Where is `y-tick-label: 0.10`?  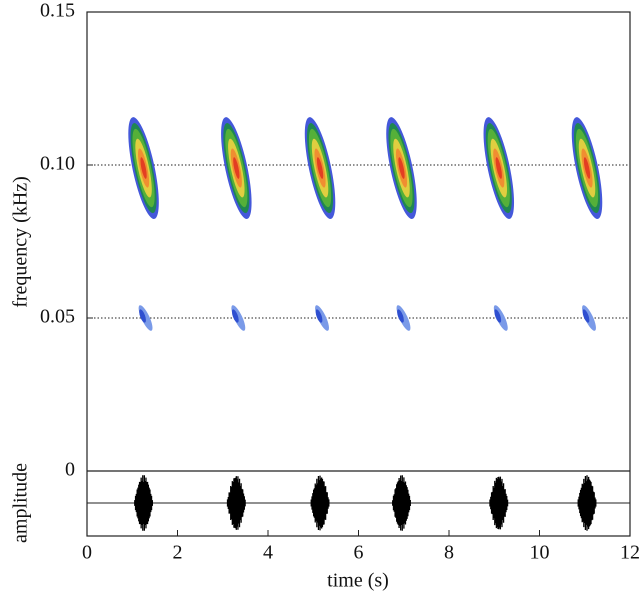 y-tick-label: 0.10 is located at coordinates (57, 164).